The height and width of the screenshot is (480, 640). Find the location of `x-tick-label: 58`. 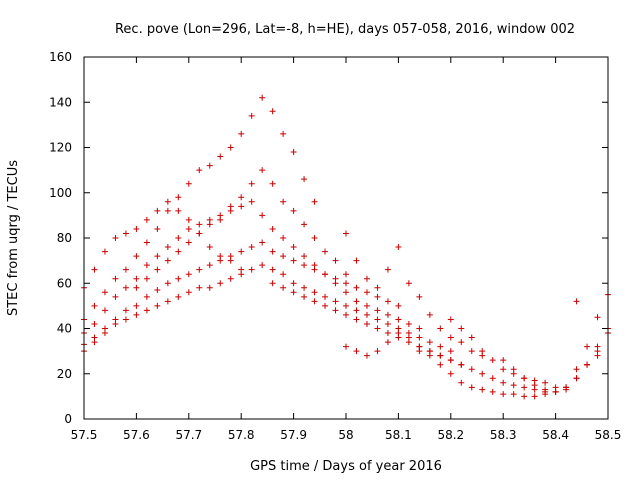

x-tick-label: 58 is located at coordinates (345, 435).